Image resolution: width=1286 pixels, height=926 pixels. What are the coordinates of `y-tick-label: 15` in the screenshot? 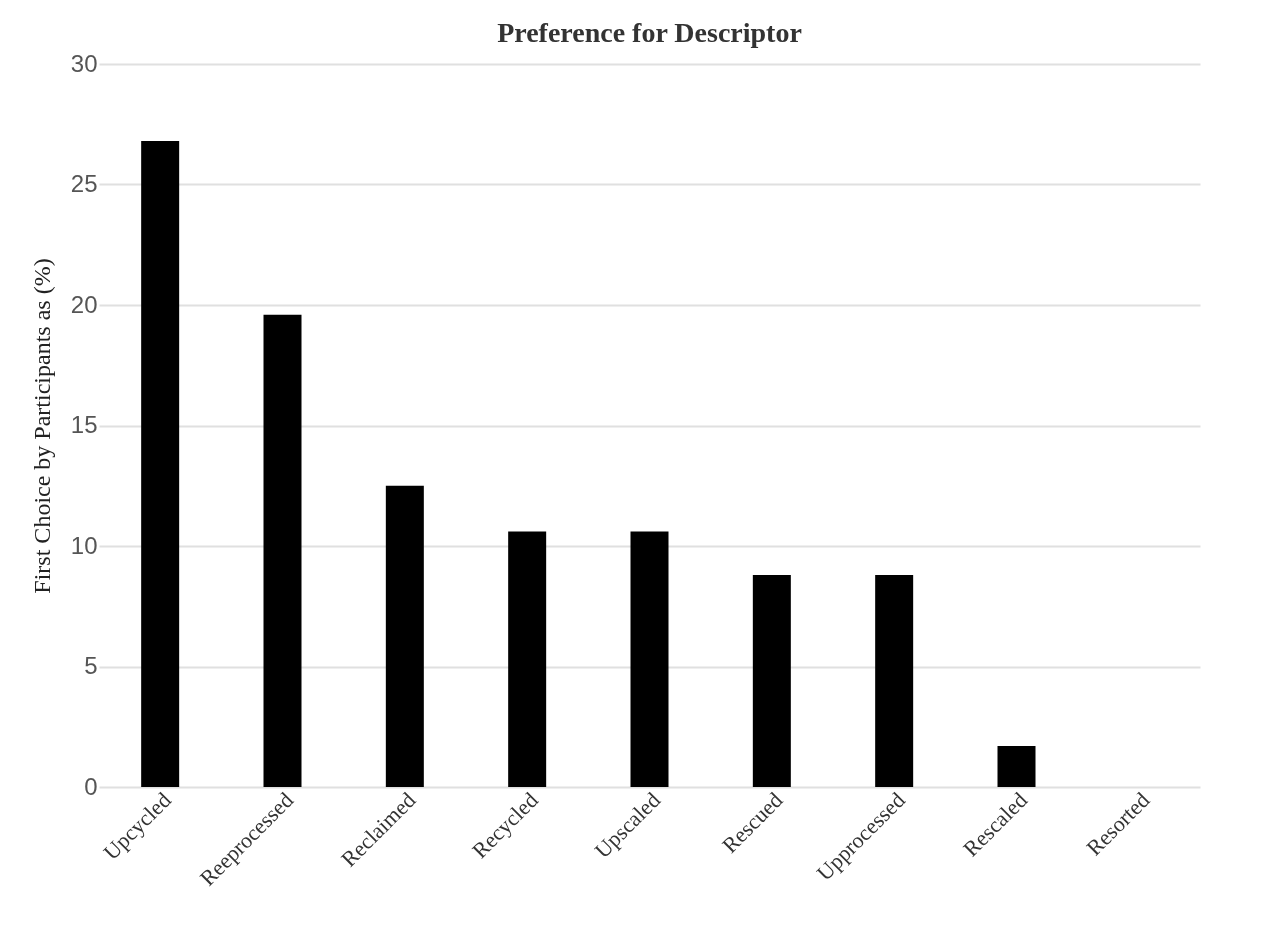 It's located at (84, 424).